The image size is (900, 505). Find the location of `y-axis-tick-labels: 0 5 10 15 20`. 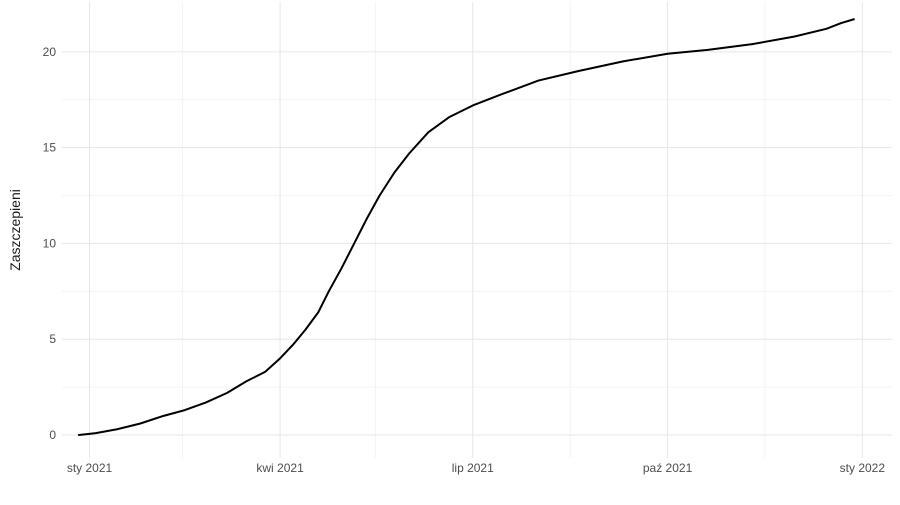

y-axis-tick-labels: 0 5 10 15 20 is located at coordinates (50, 243).